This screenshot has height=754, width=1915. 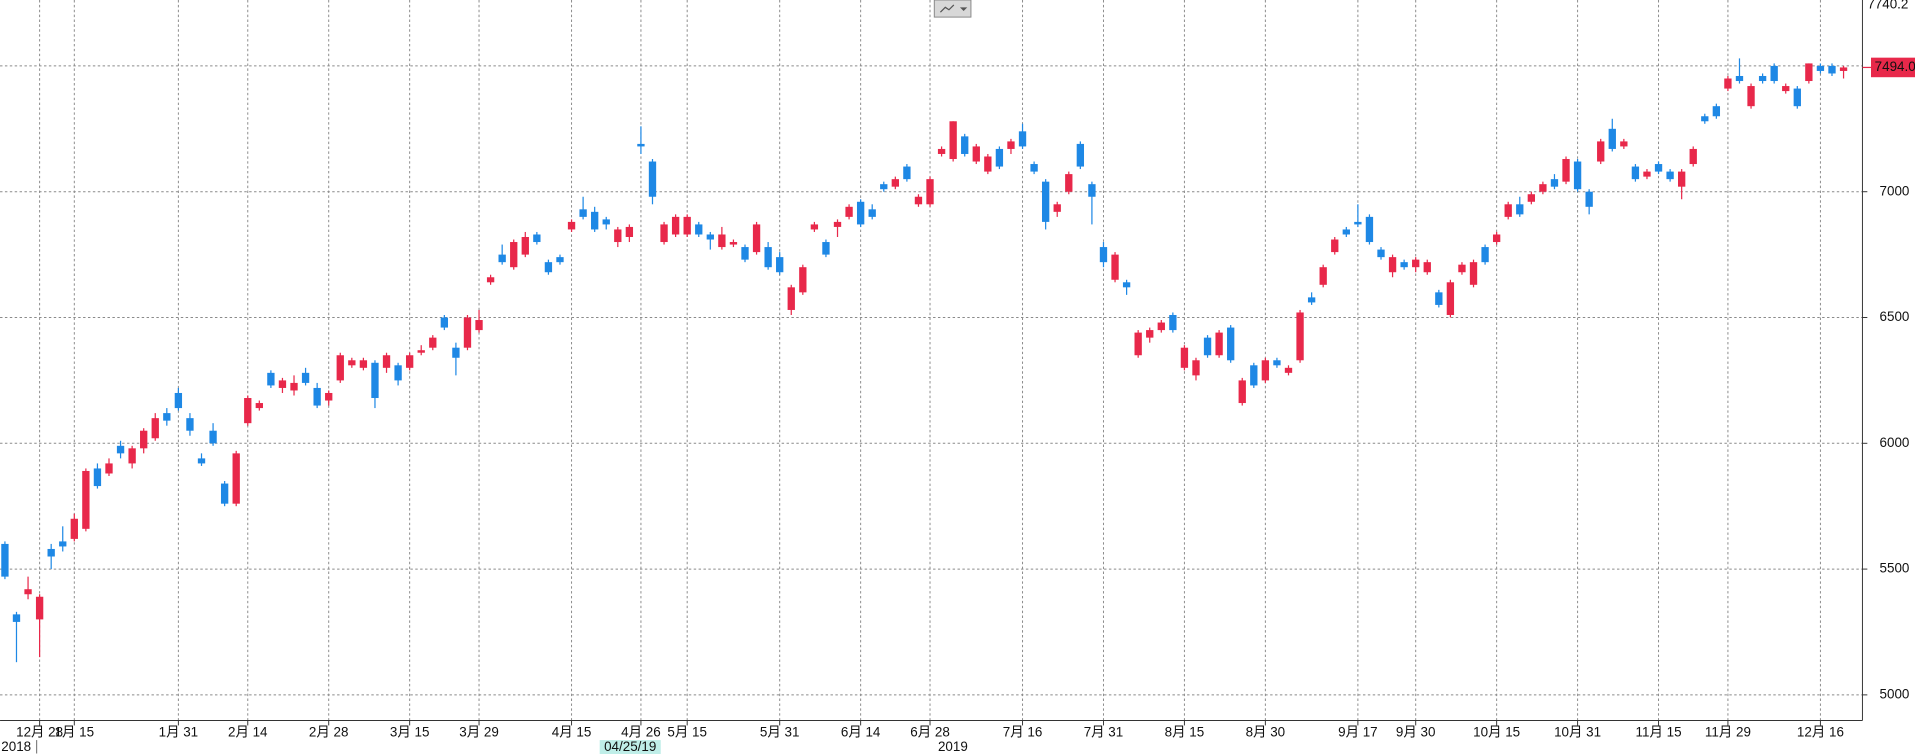 I want to click on x-tick-label: 12月 16, so click(x=1820, y=731).